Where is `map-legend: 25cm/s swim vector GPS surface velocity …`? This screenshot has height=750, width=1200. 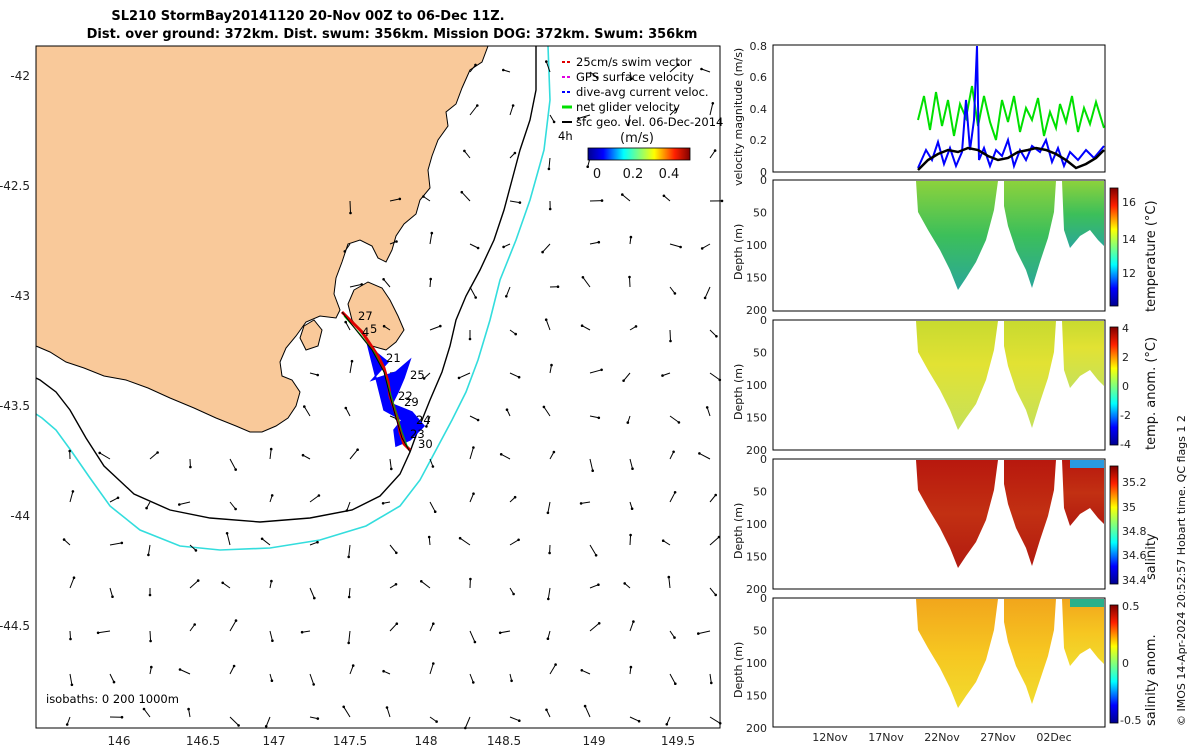
map-legend: 25cm/s swim vector GPS surface velocity … is located at coordinates (640, 118).